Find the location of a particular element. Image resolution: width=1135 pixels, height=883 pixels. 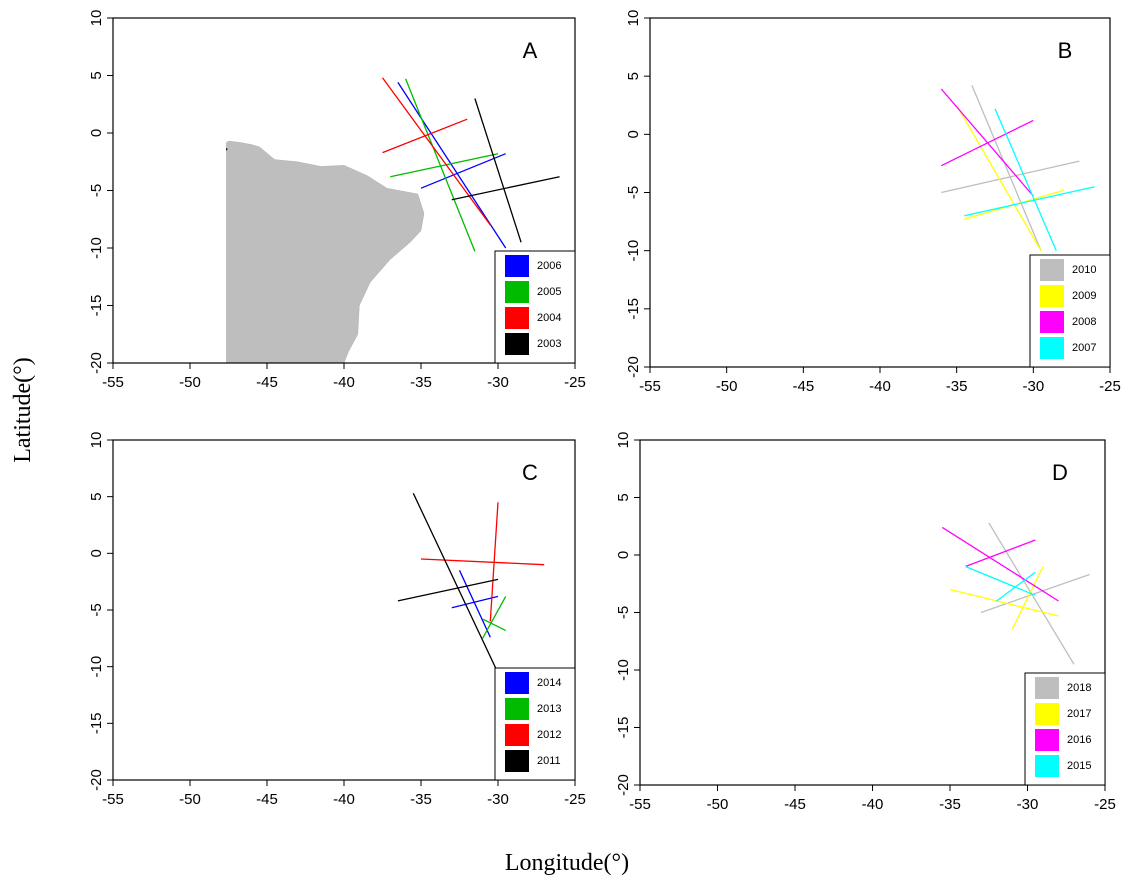

legend-label: 2009 is located at coordinates (1084, 296).